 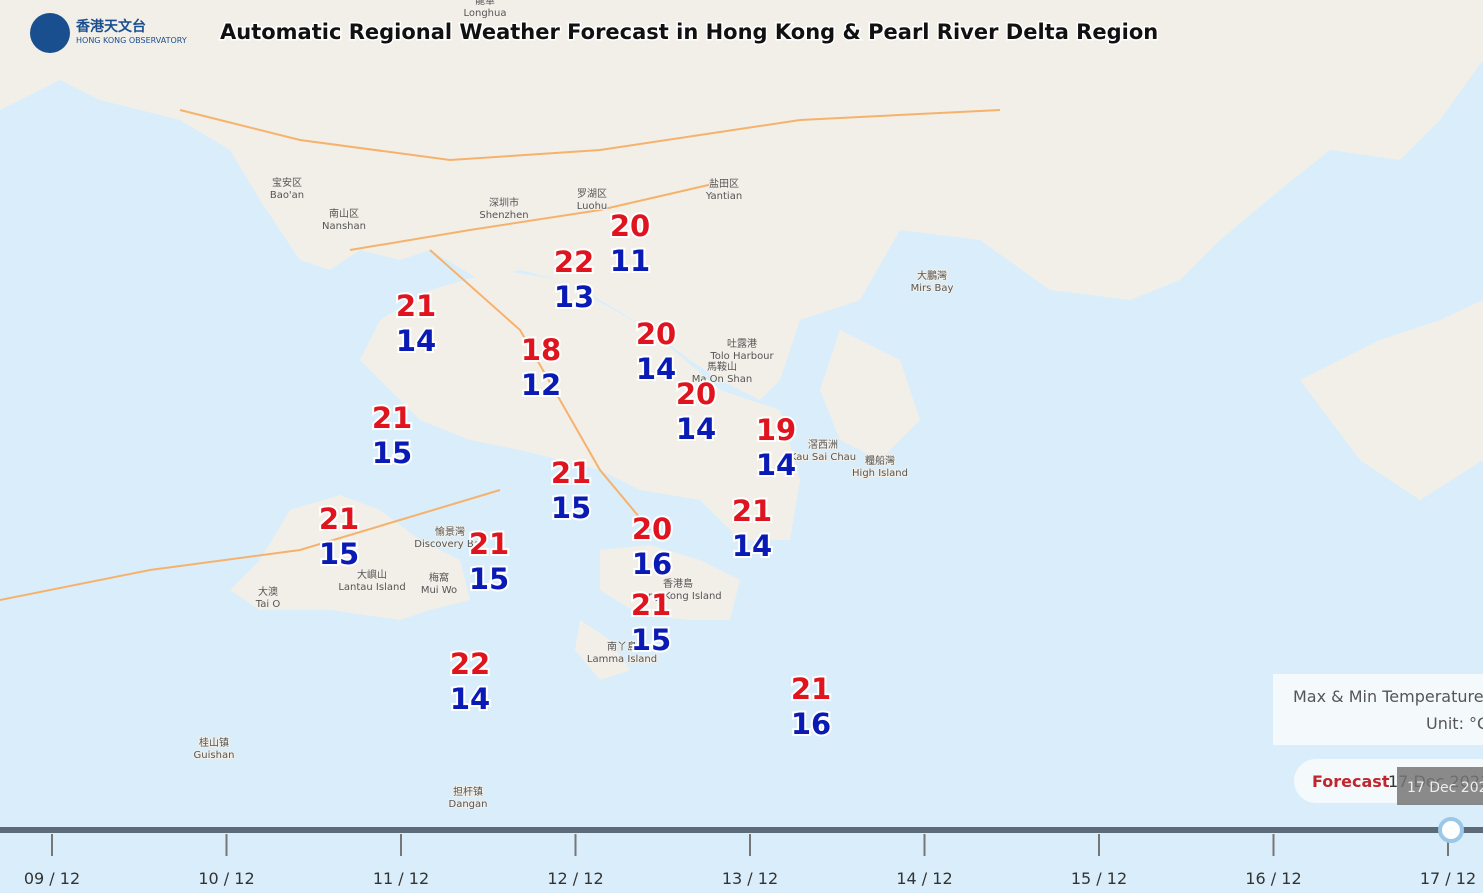 I want to click on place-en: Tolo Harbour, so click(x=741, y=356).